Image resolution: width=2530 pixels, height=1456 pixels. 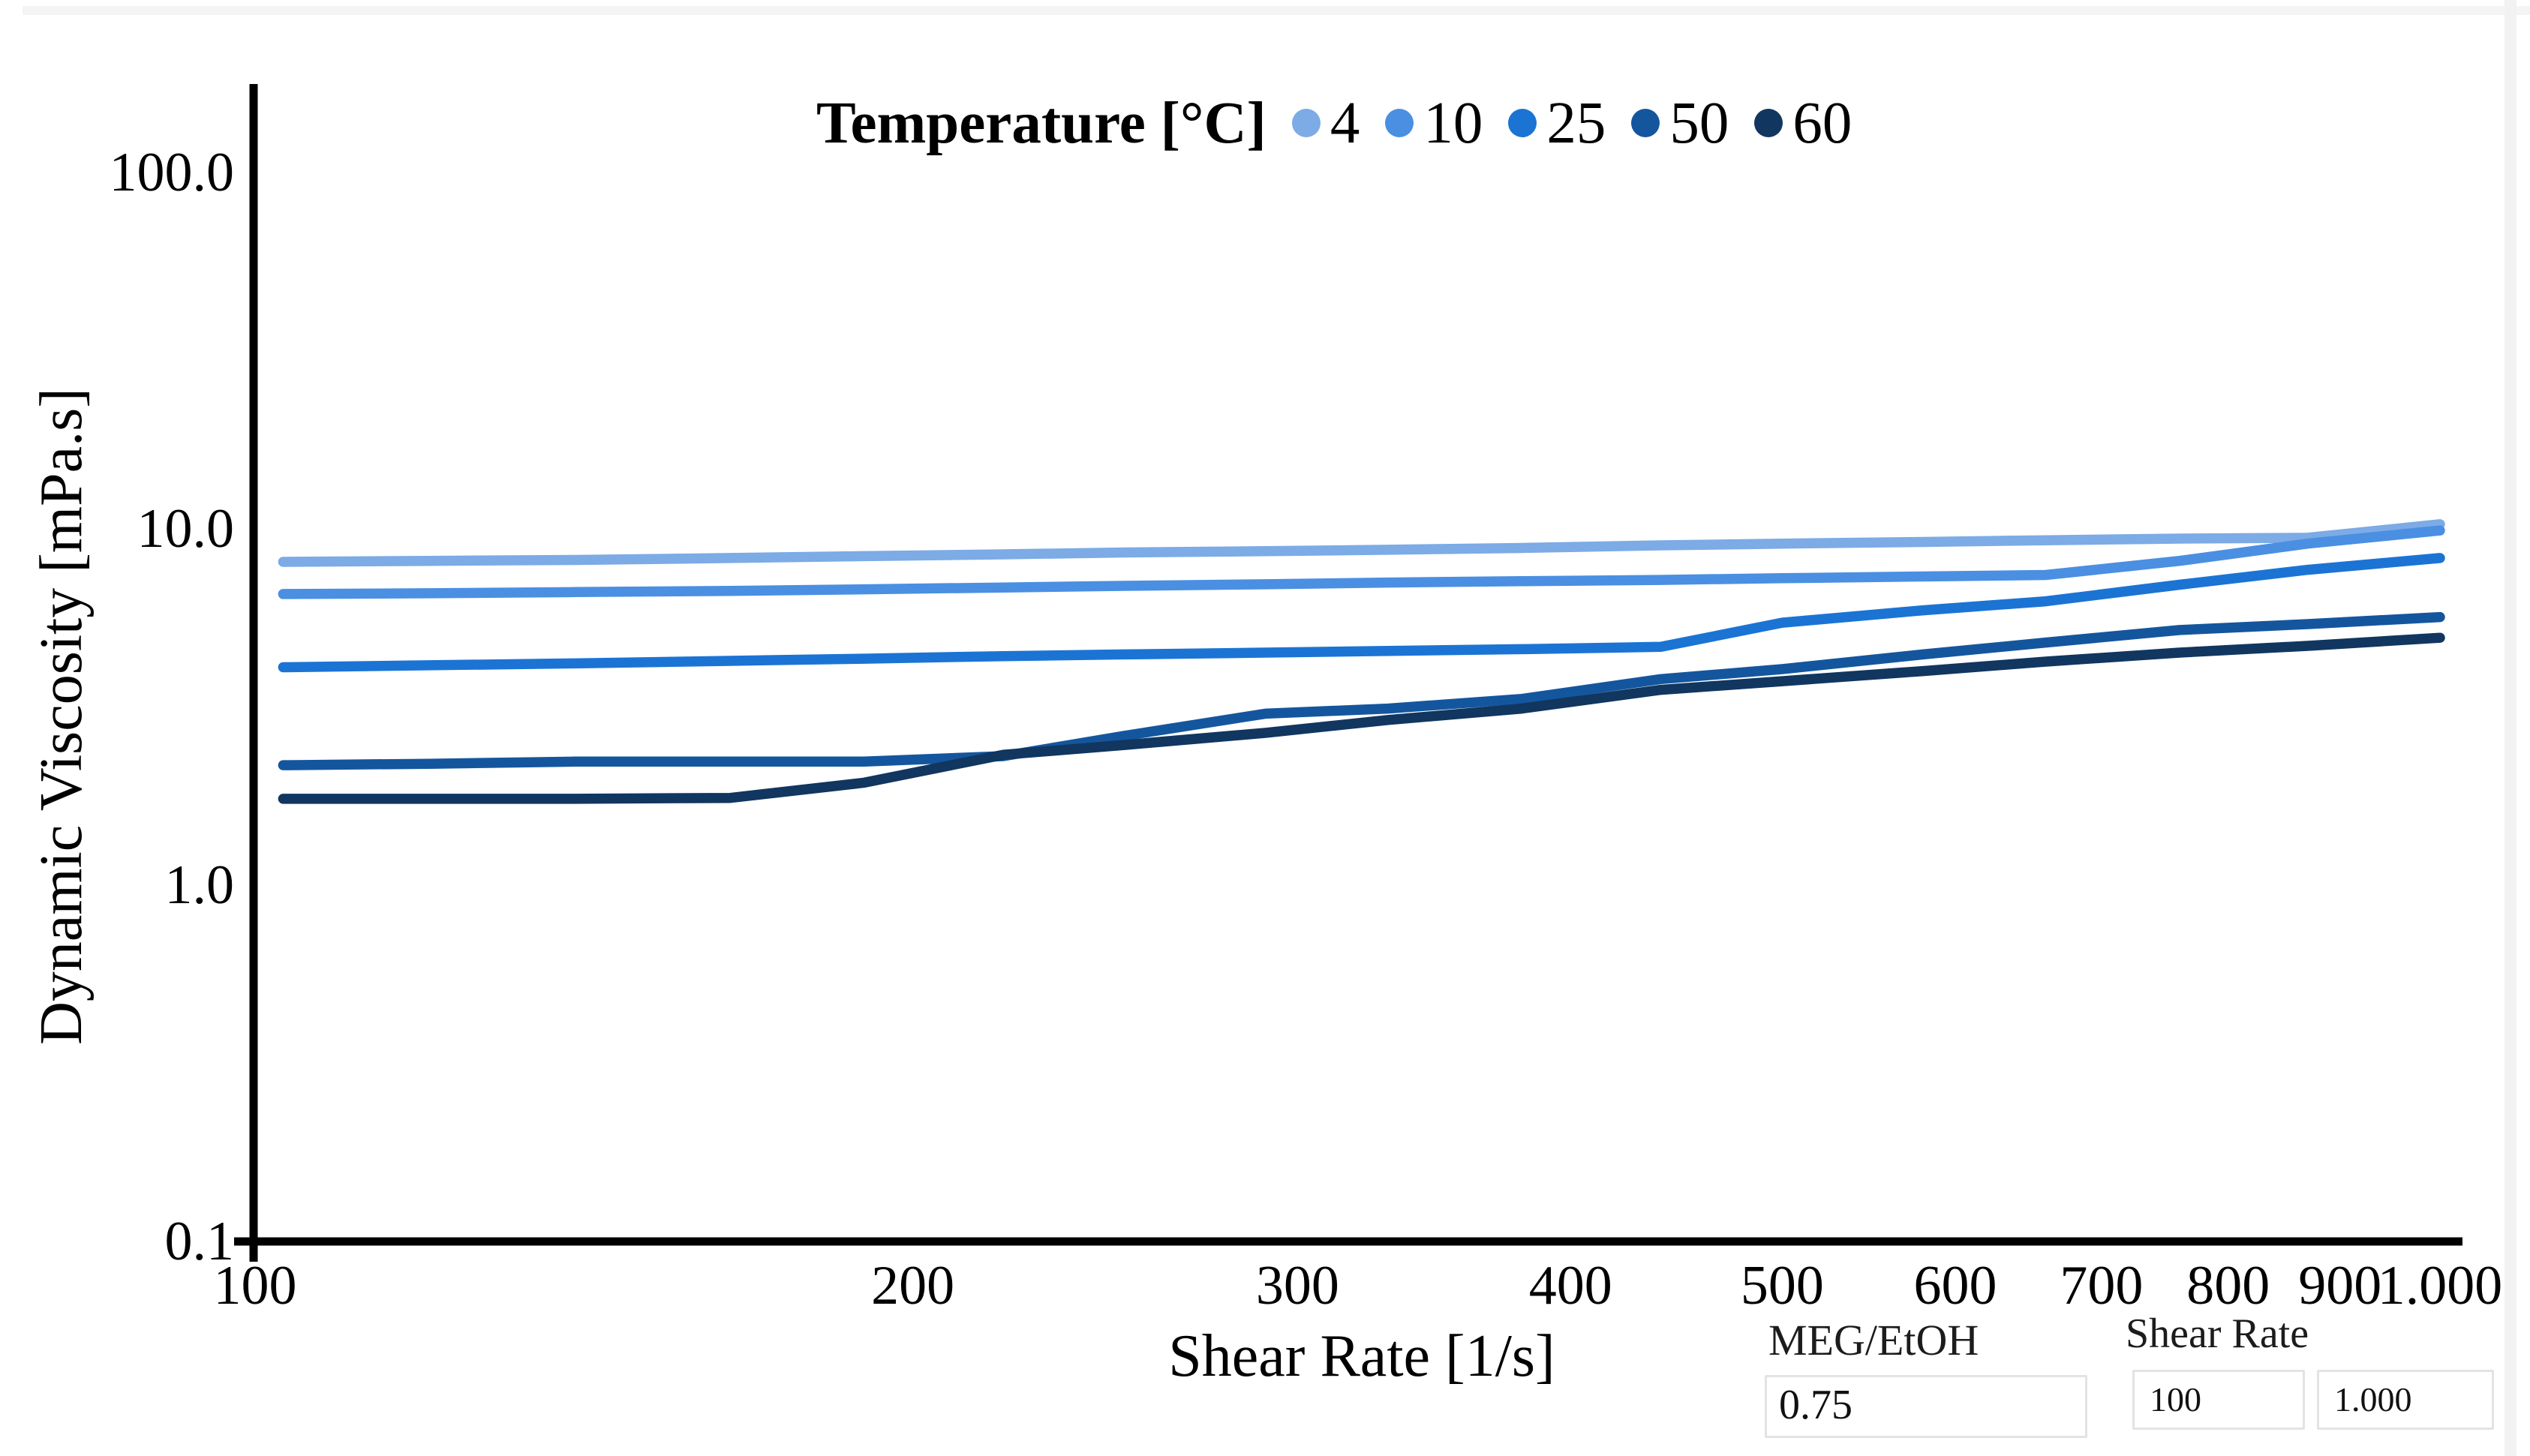 I want to click on meg-etoh-input, so click(x=1926, y=1406).